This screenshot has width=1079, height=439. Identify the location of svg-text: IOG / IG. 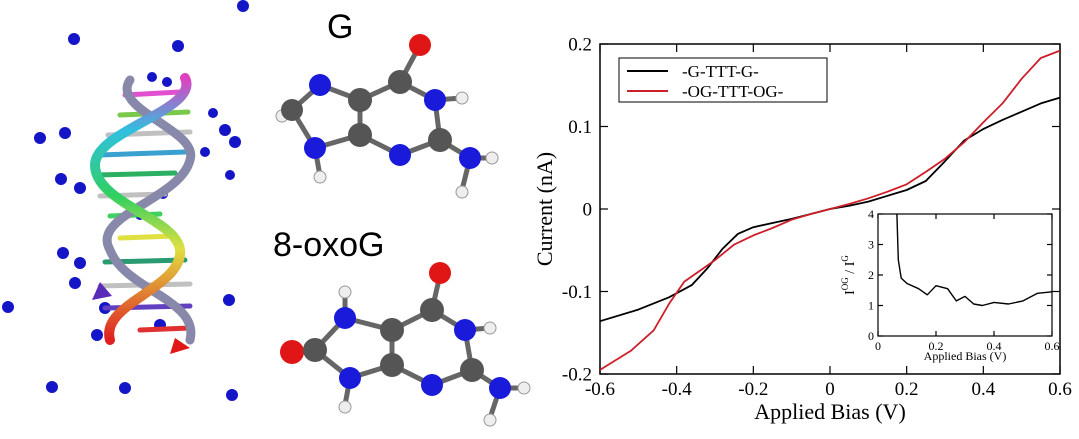
(849, 275).